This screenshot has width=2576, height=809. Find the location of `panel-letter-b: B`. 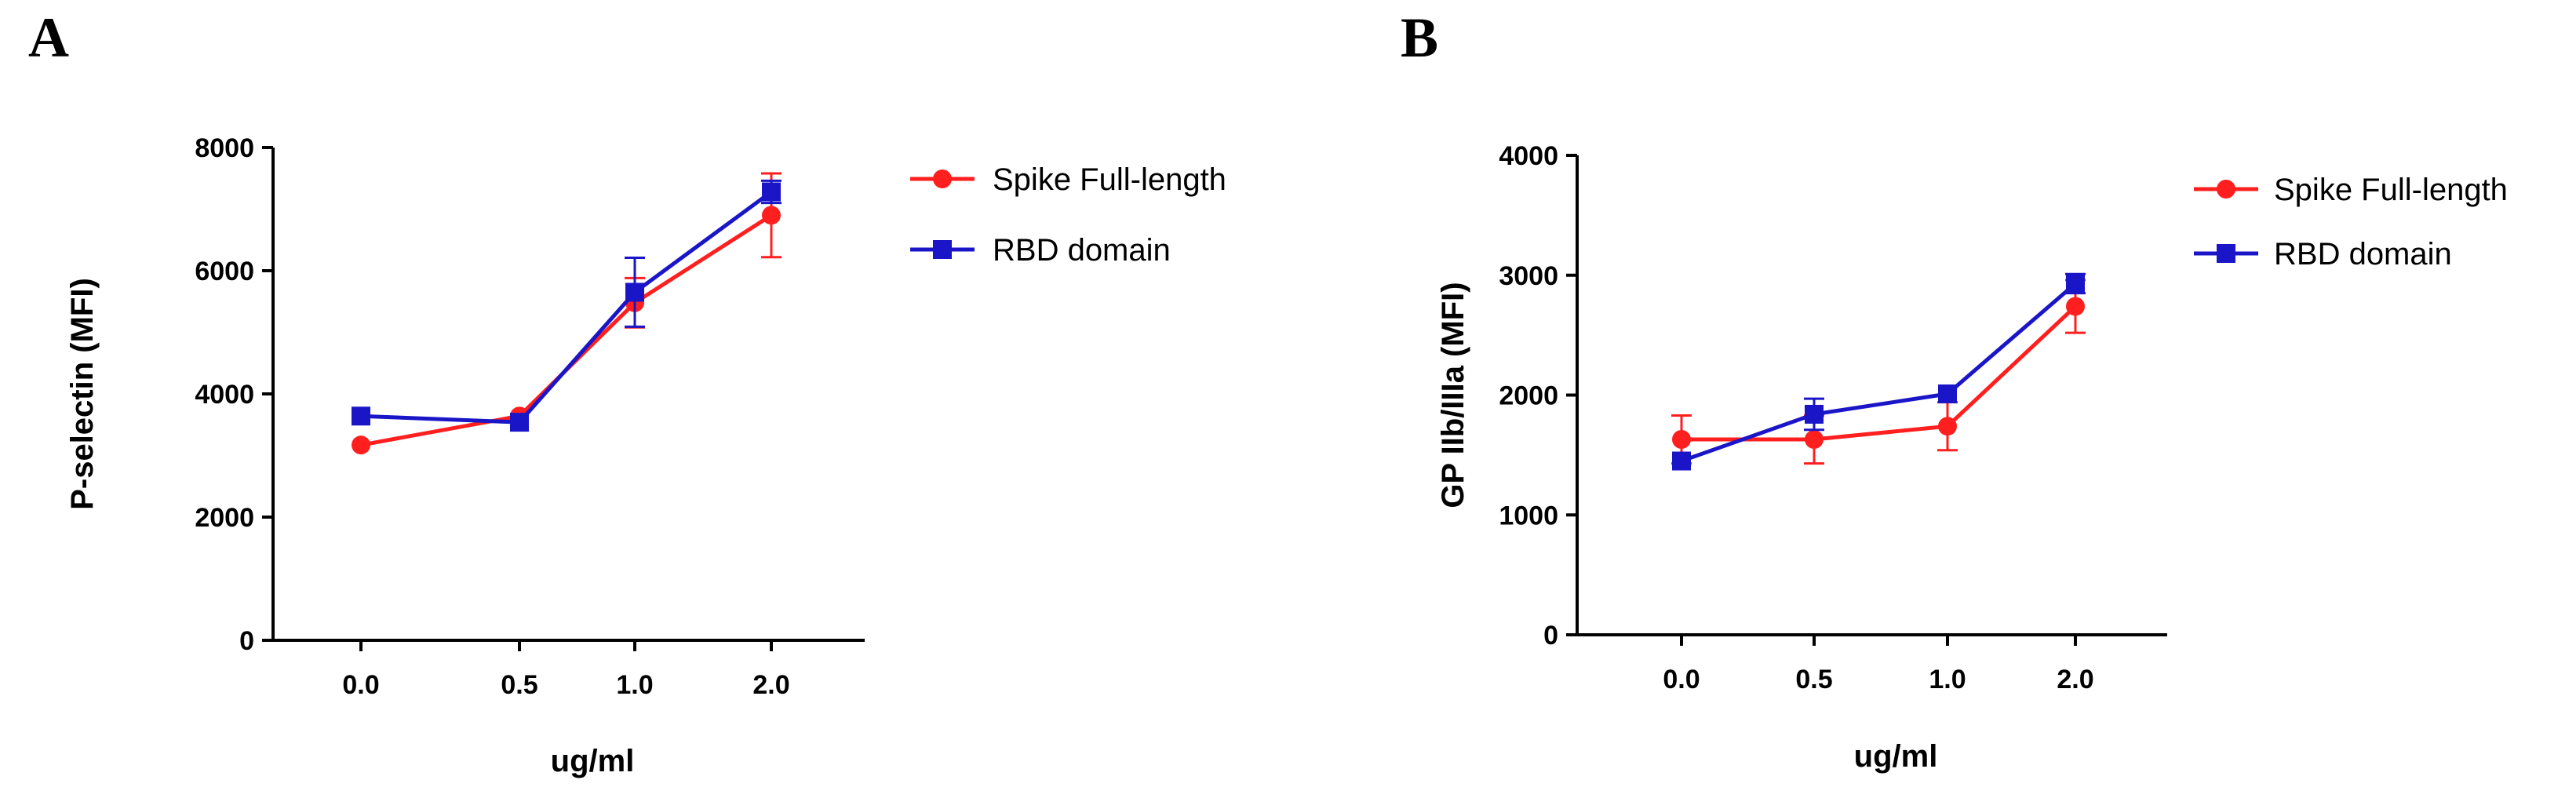

panel-letter-b: B is located at coordinates (1419, 37).